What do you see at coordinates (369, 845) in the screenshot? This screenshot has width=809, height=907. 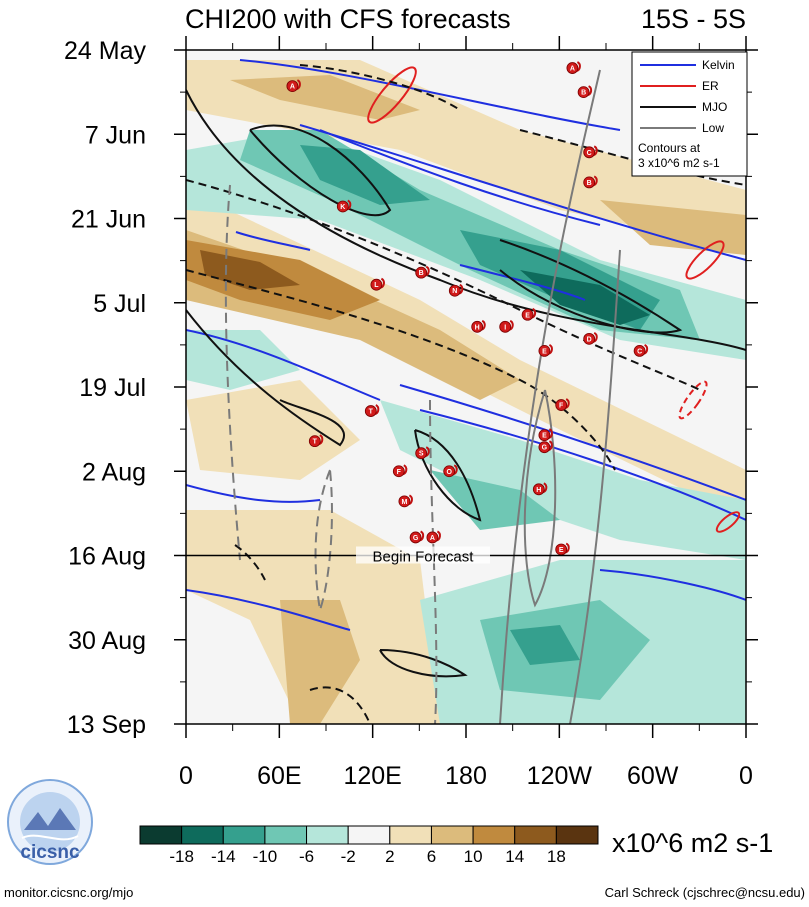 I see `colorbar: -18 -14 -10 -6 -2 2 6 10 14 18` at bounding box center [369, 845].